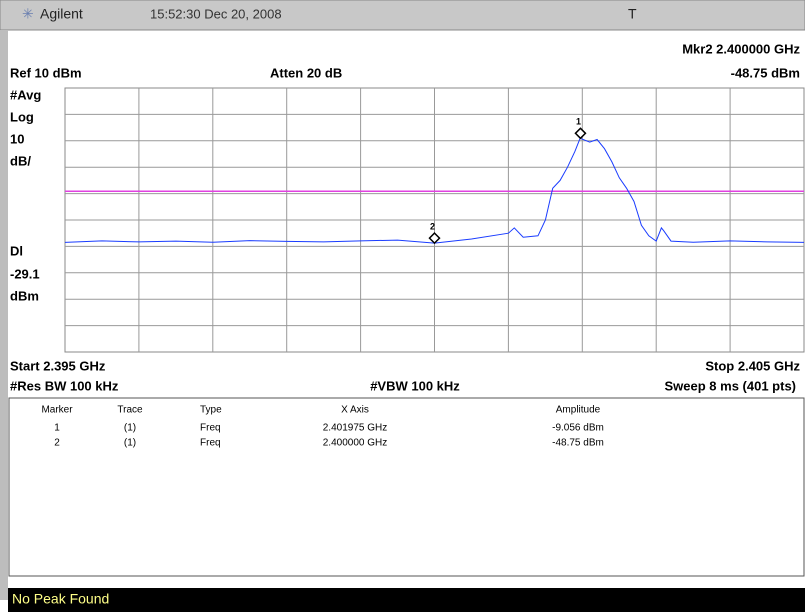  What do you see at coordinates (211, 410) in the screenshot?
I see `table-header: Type` at bounding box center [211, 410].